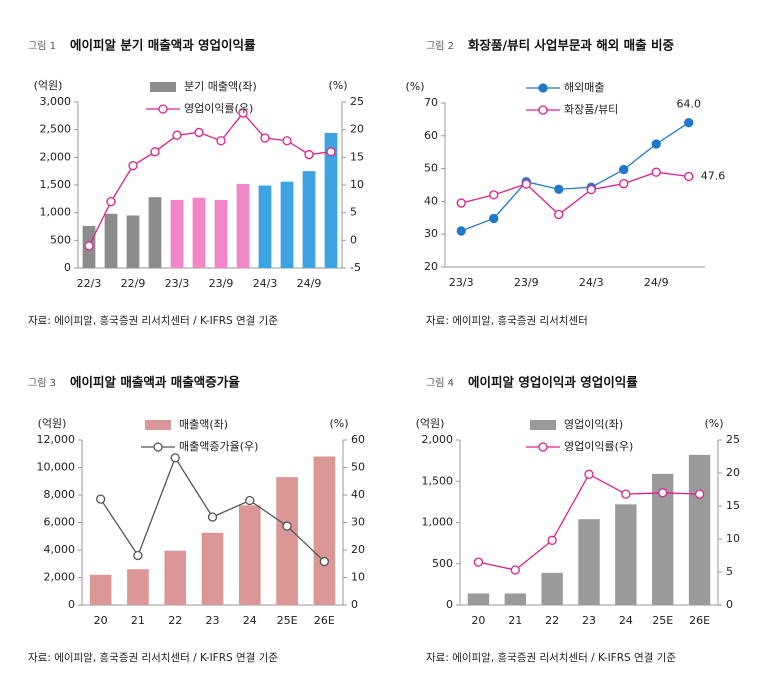 Image resolution: width=783 pixels, height=673 pixels. I want to click on line, so click(575, 193).